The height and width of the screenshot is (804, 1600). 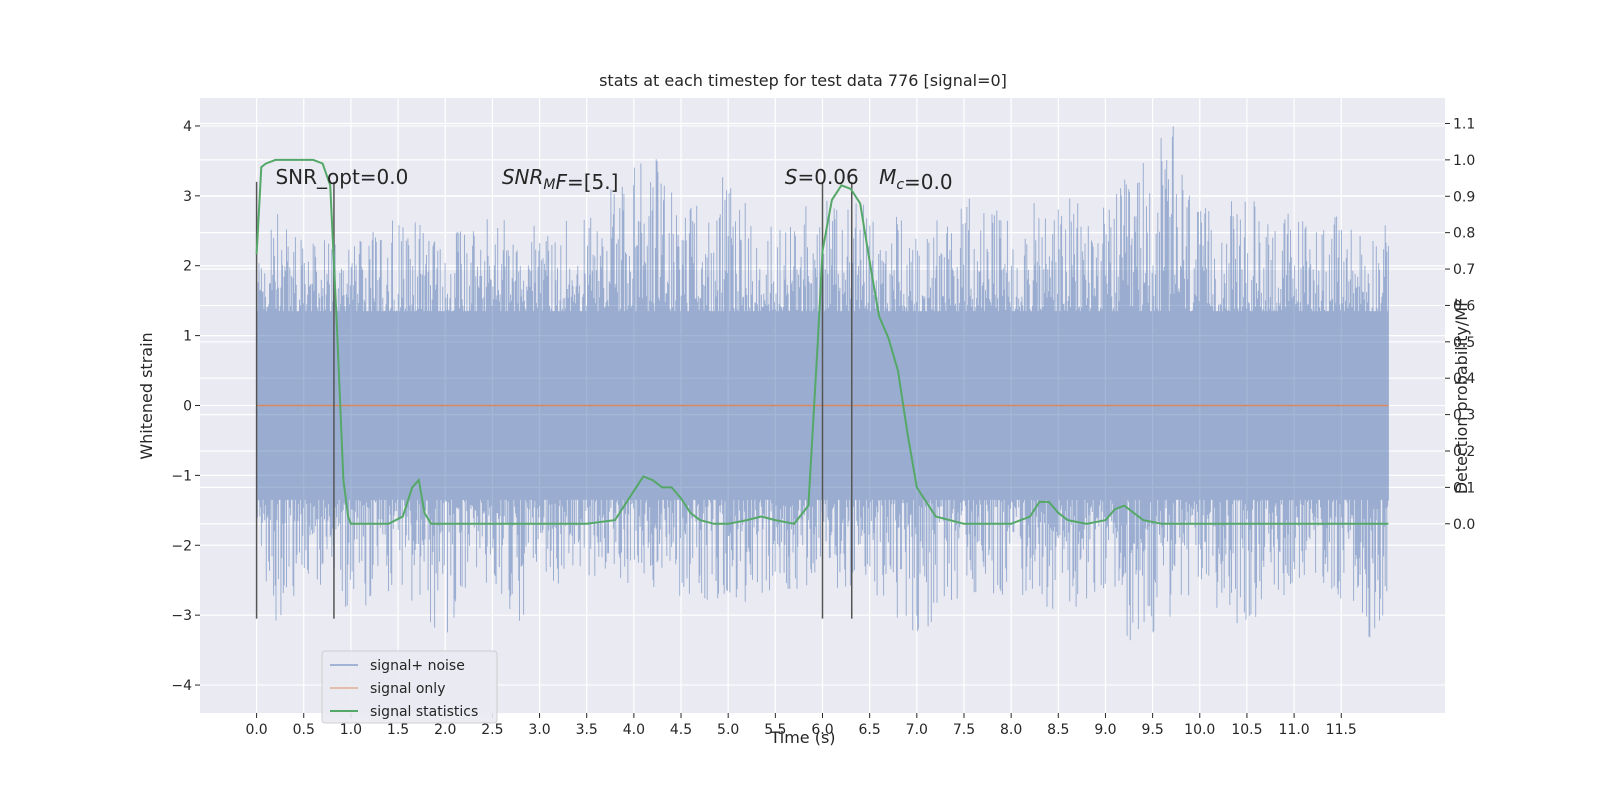 What do you see at coordinates (1464, 343) in the screenshot?
I see `y-right-tick-label: 0.5` at bounding box center [1464, 343].